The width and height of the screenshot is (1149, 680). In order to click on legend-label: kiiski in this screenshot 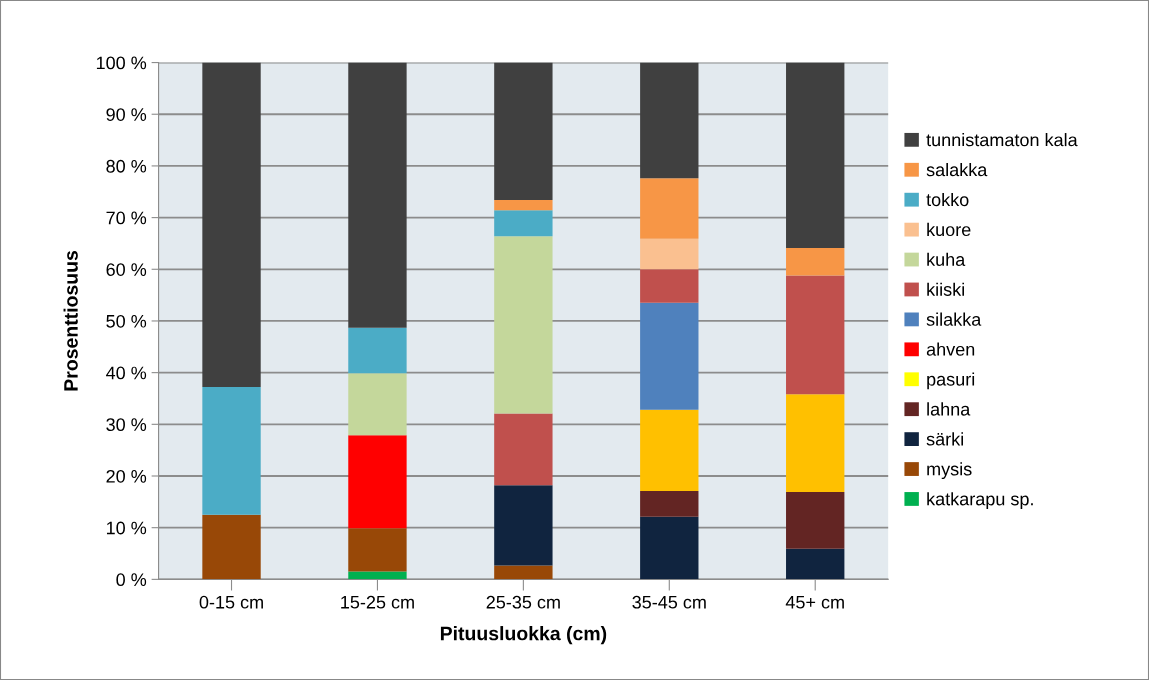, I will do `click(945, 289)`.